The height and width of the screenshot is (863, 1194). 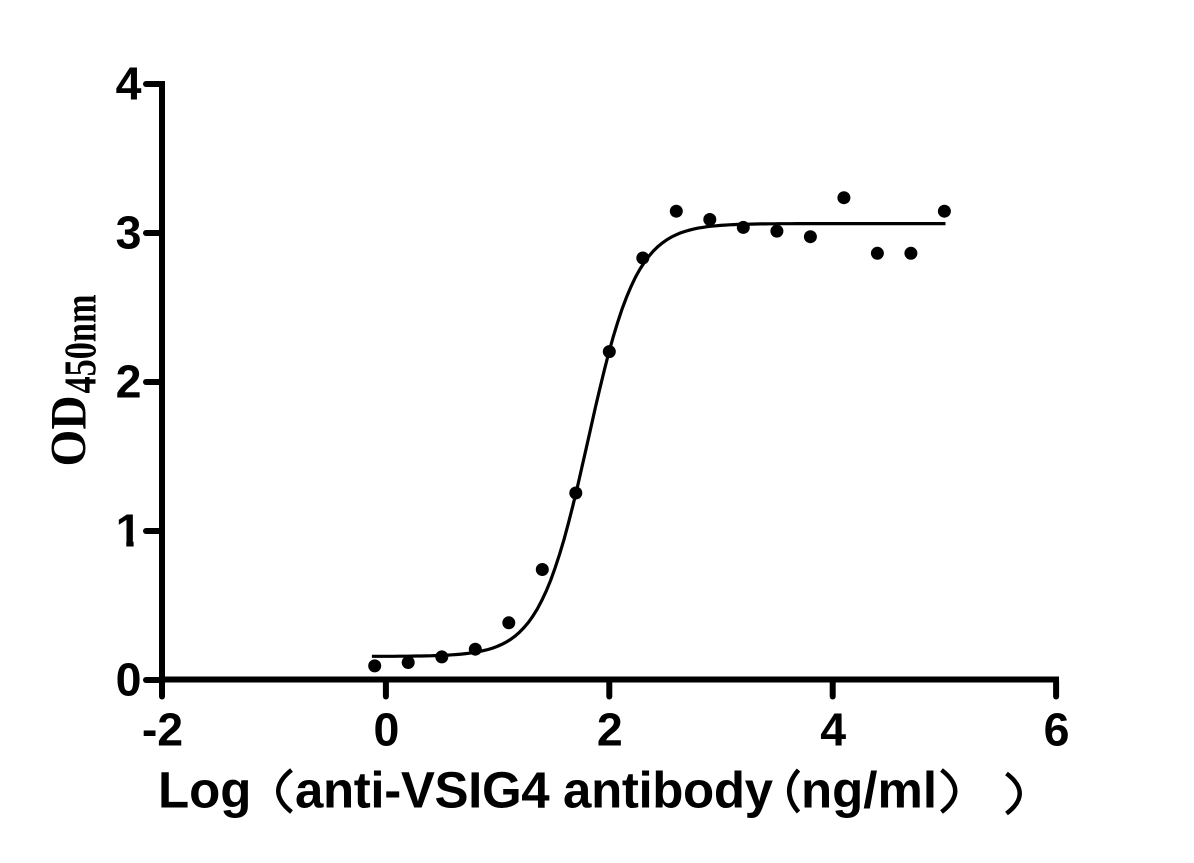 I want to click on svg-text: OD450nm, so click(x=73, y=381).